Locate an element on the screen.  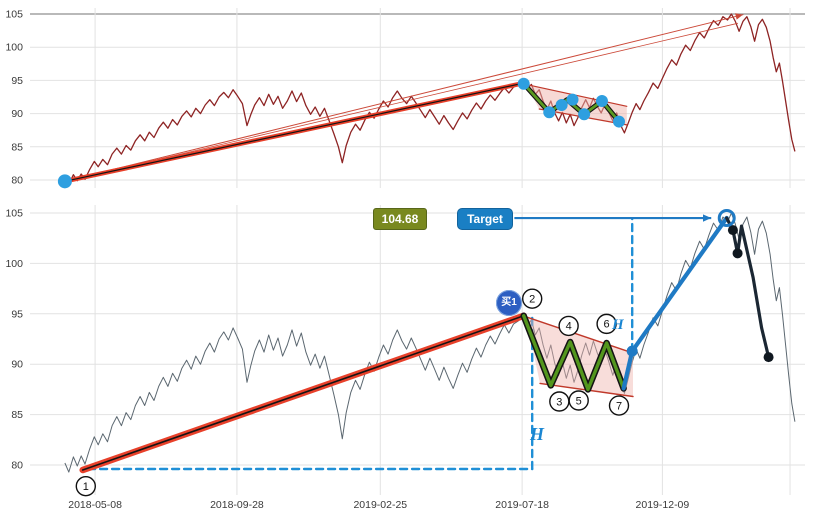
pattern-point-5-label: 5 is located at coordinates (579, 401).